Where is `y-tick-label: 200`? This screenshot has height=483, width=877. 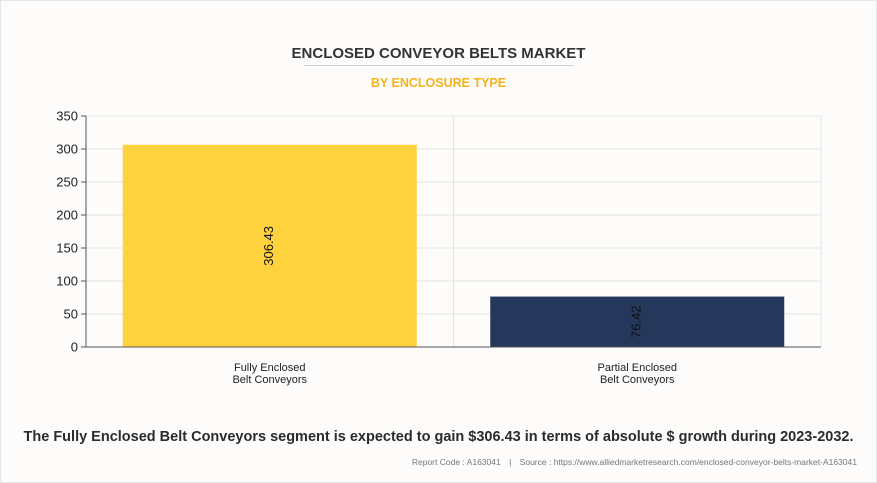
y-tick-label: 200 is located at coordinates (67, 215).